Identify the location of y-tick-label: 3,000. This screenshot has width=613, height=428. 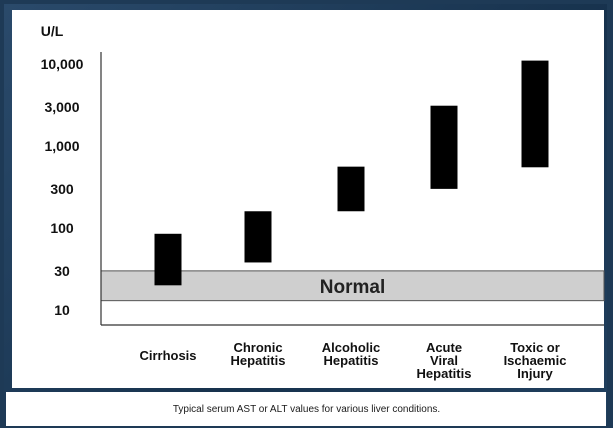
(61, 107).